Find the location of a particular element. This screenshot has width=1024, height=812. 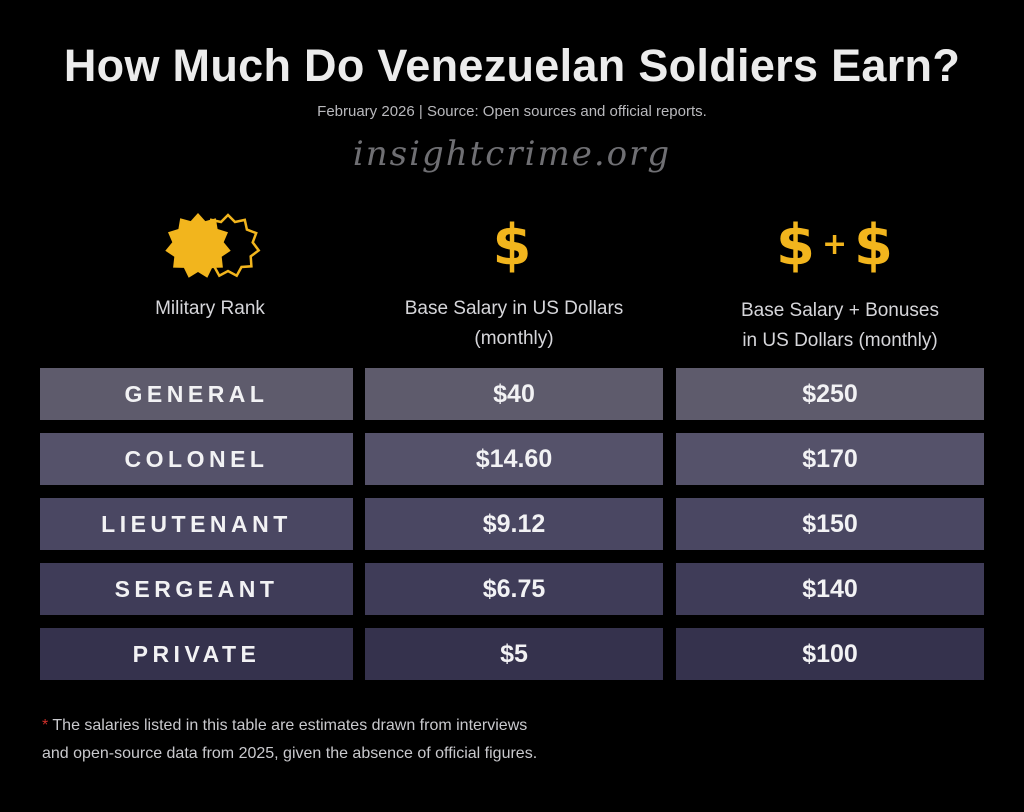

base-salary-cell: $6.75 is located at coordinates (514, 589).